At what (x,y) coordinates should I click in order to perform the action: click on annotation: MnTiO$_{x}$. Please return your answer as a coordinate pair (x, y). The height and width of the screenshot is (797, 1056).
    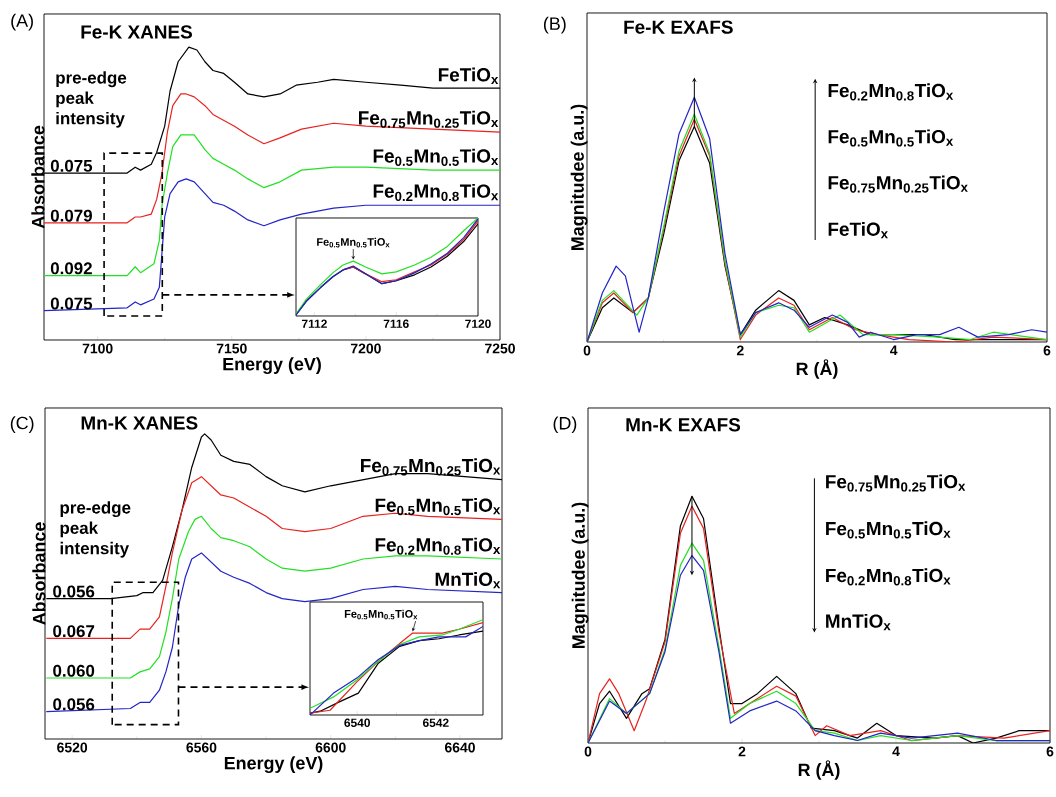
    Looking at the image, I should click on (858, 622).